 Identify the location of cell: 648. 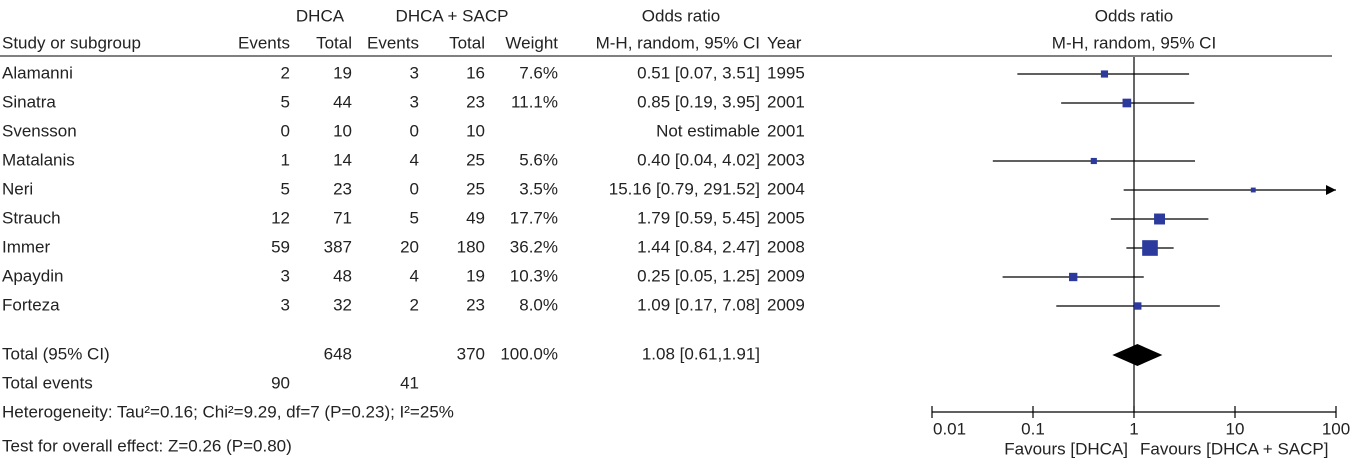
(338, 353).